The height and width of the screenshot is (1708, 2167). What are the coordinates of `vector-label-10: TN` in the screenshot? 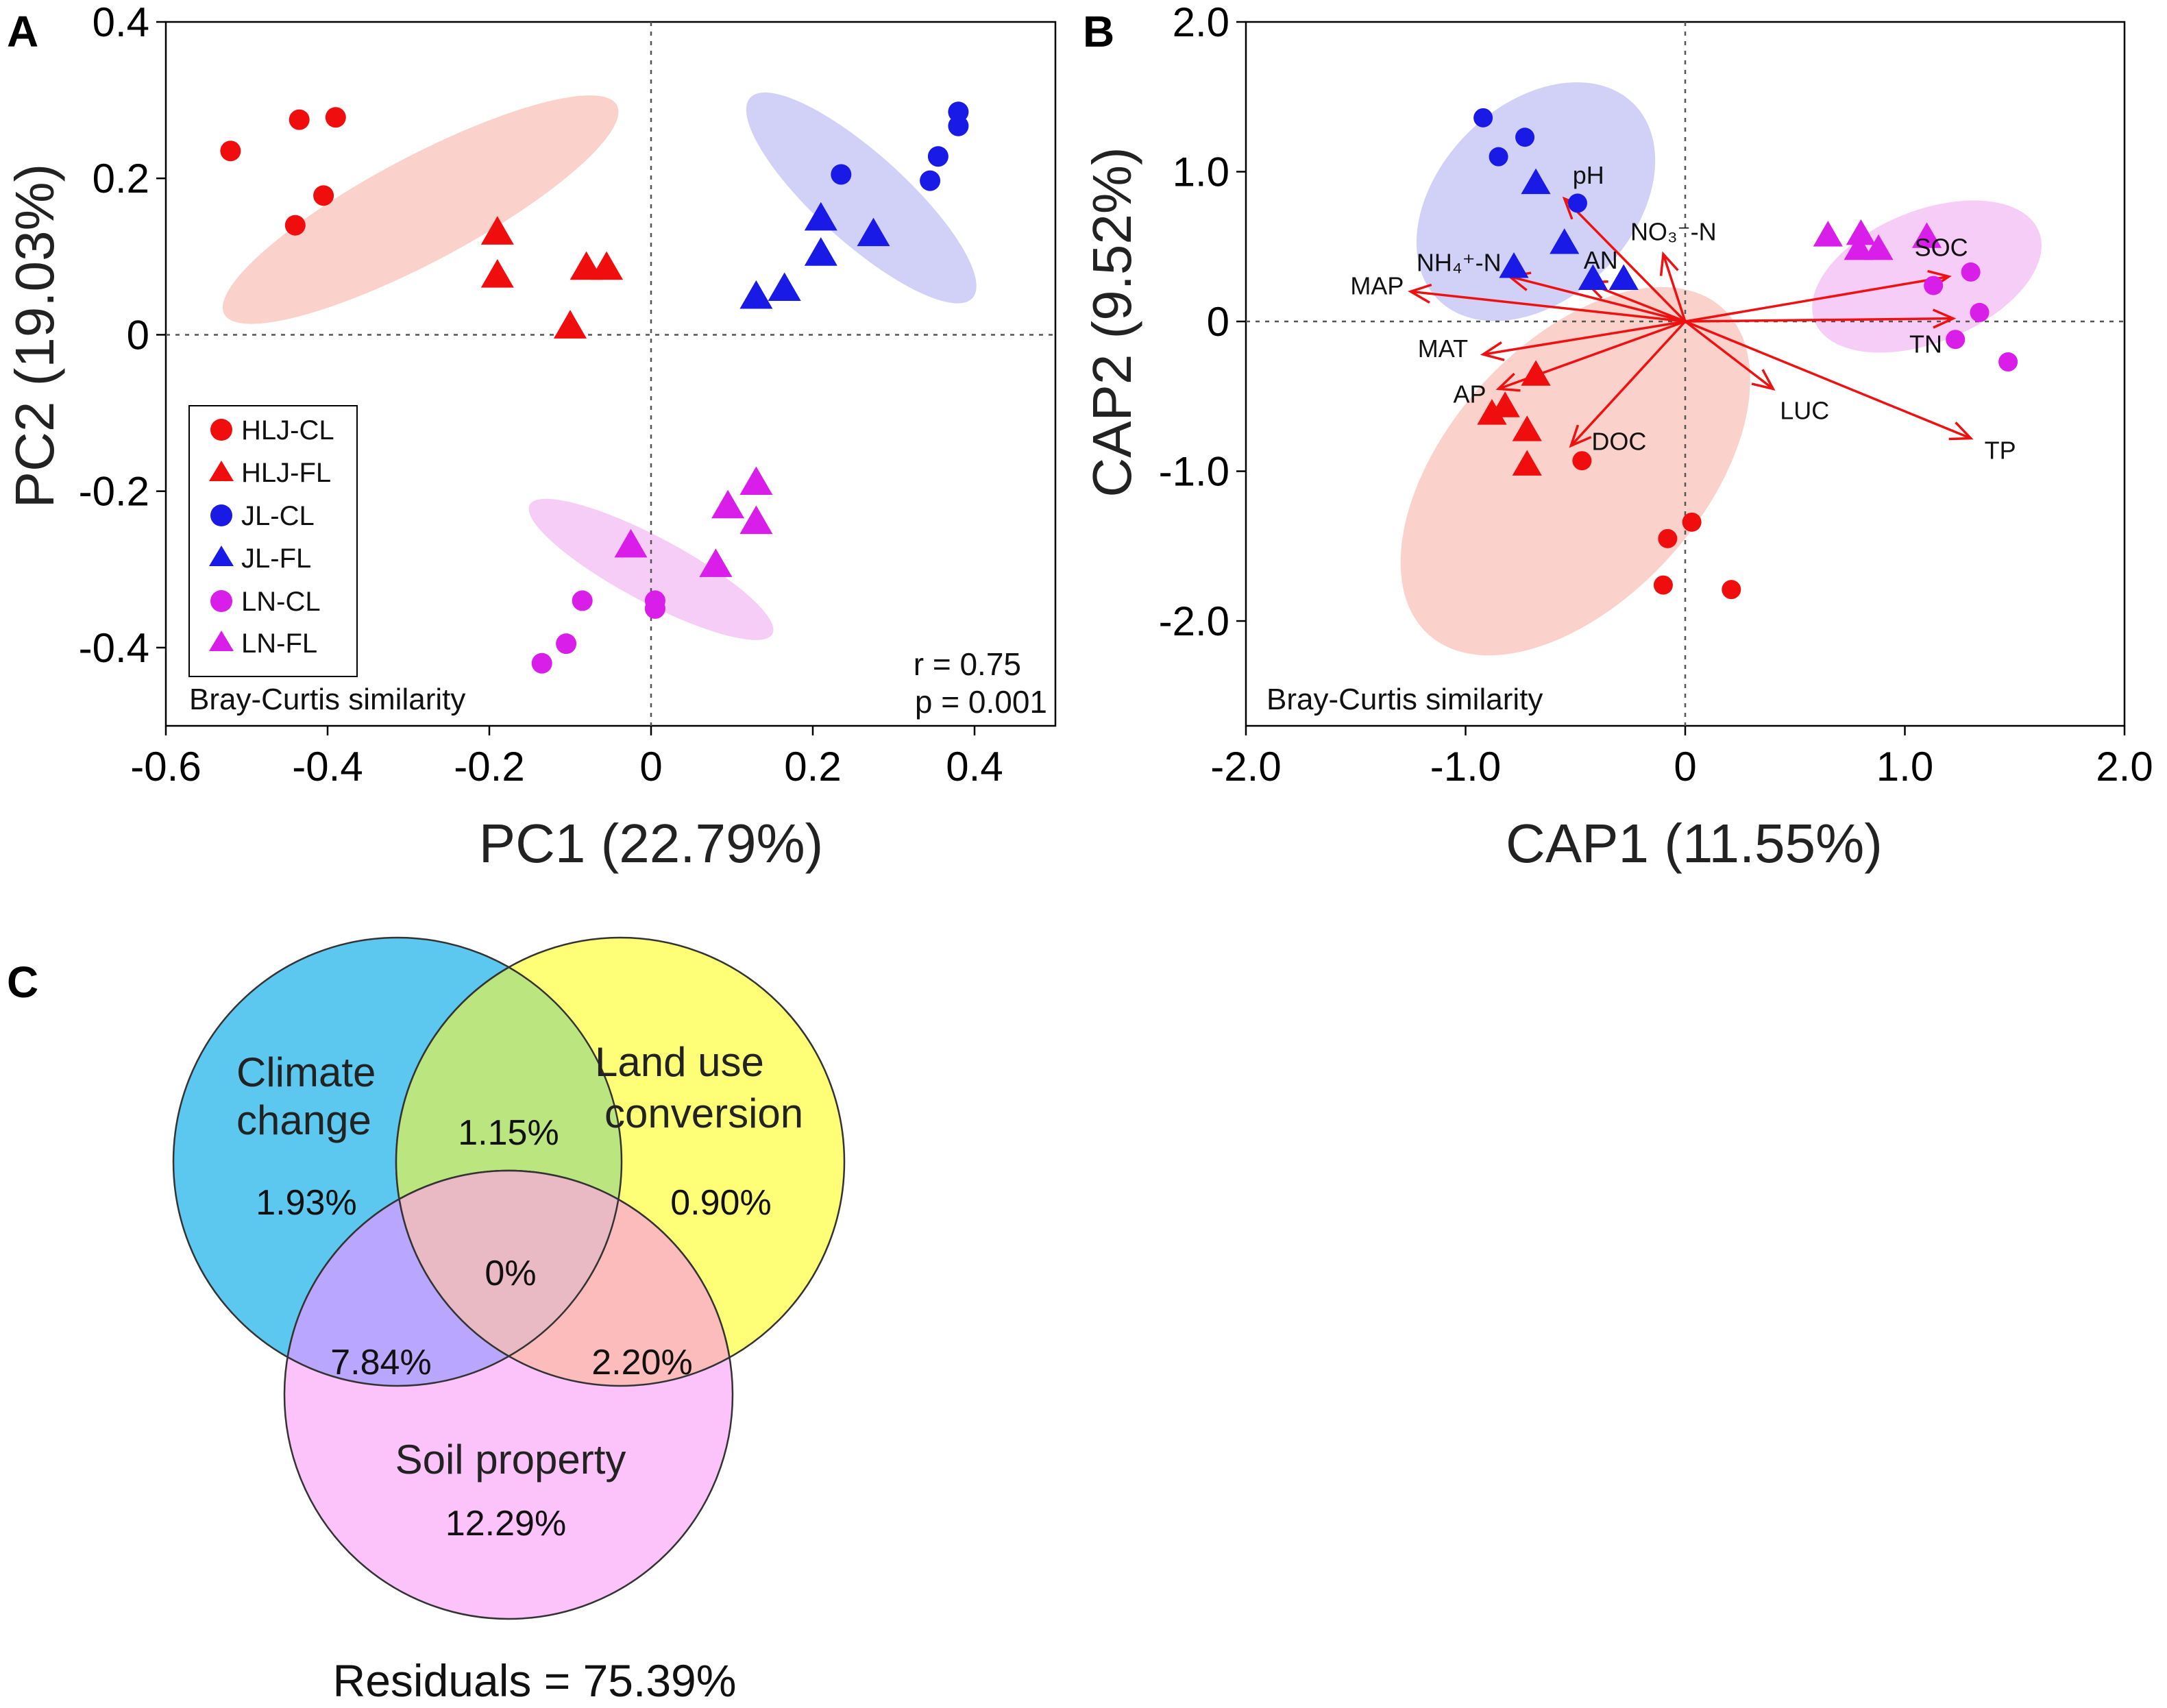 It's located at (1925, 344).